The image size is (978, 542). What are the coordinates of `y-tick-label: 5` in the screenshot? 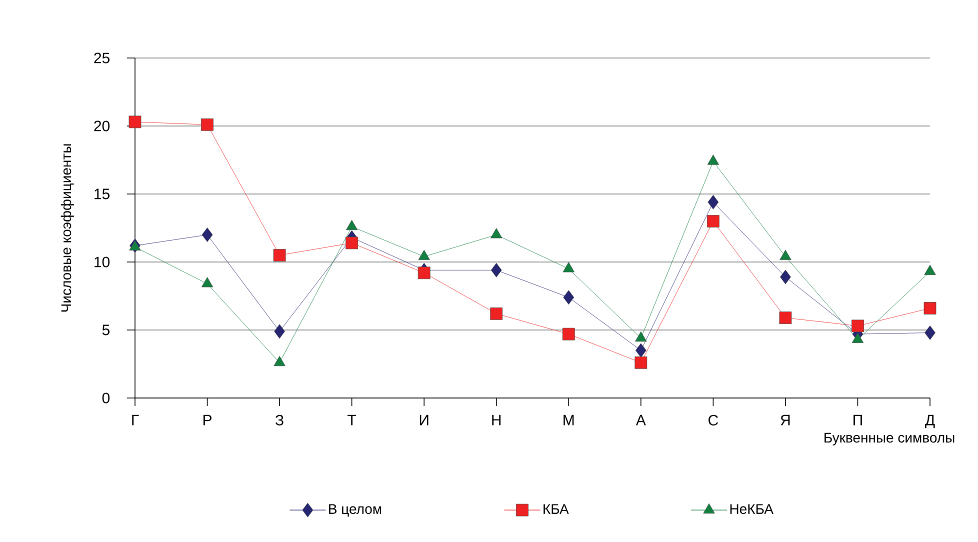 It's located at (106, 330).